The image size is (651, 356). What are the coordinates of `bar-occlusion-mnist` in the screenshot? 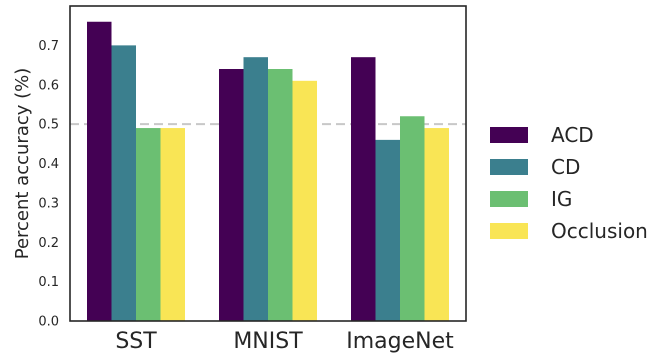 It's located at (304, 200).